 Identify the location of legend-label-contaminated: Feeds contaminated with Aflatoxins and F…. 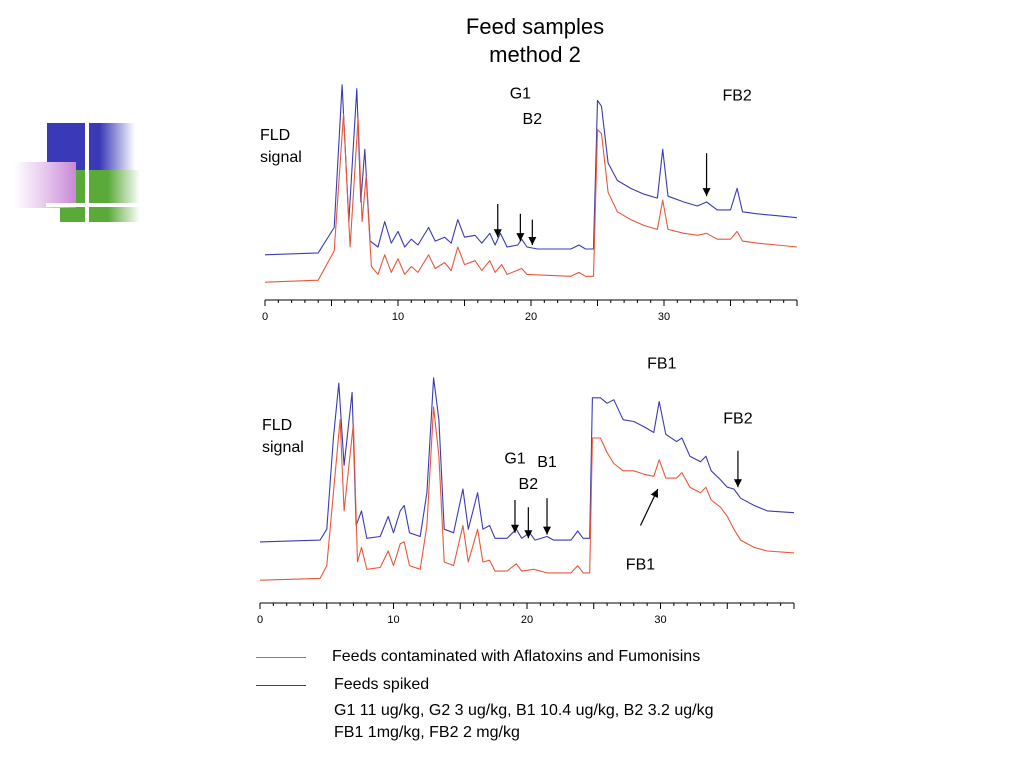
(516, 656).